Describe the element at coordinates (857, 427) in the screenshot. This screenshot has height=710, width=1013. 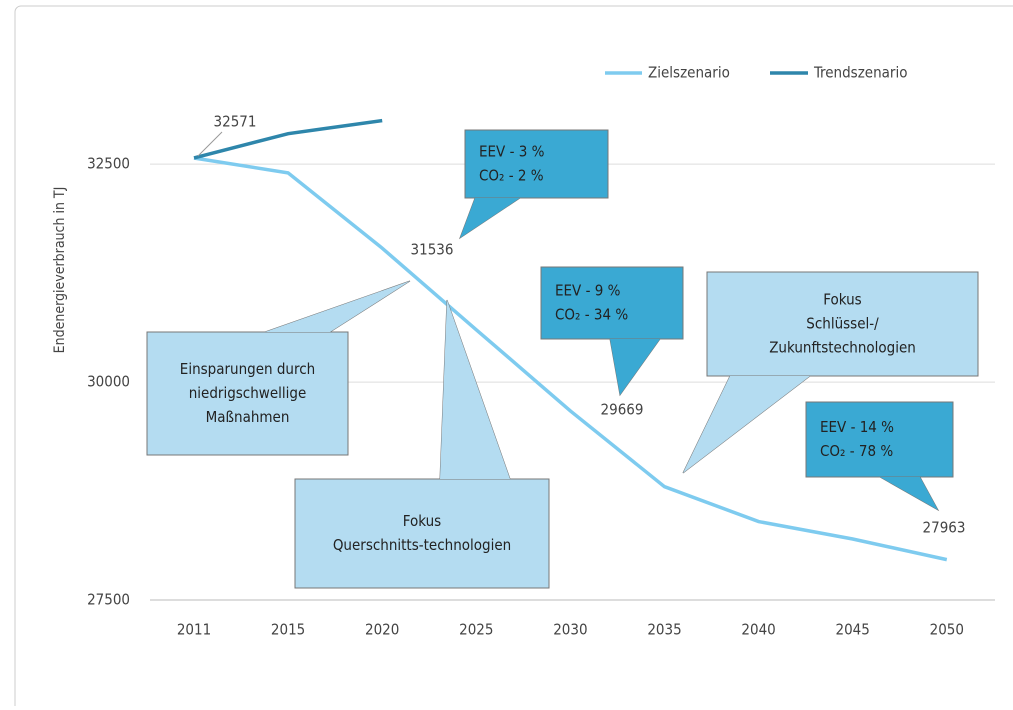
I see `callout-text: EEV - 14 %` at that location.